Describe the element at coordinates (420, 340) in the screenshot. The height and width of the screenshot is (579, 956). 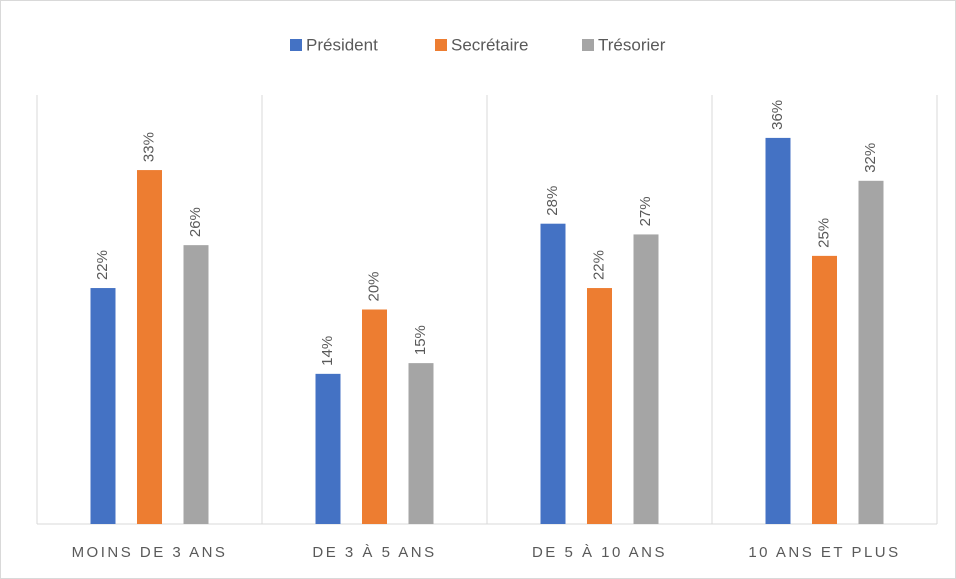
I see `data-label: 15%` at that location.